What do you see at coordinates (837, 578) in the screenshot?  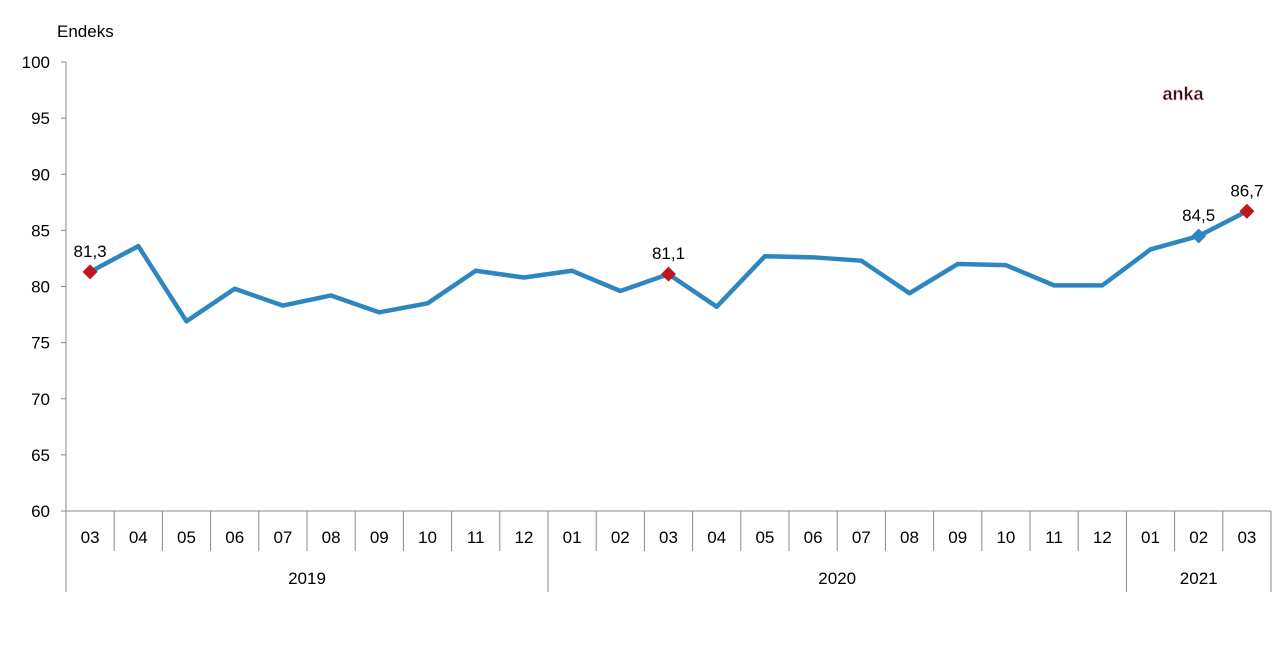 I see `year-label: 2020` at bounding box center [837, 578].